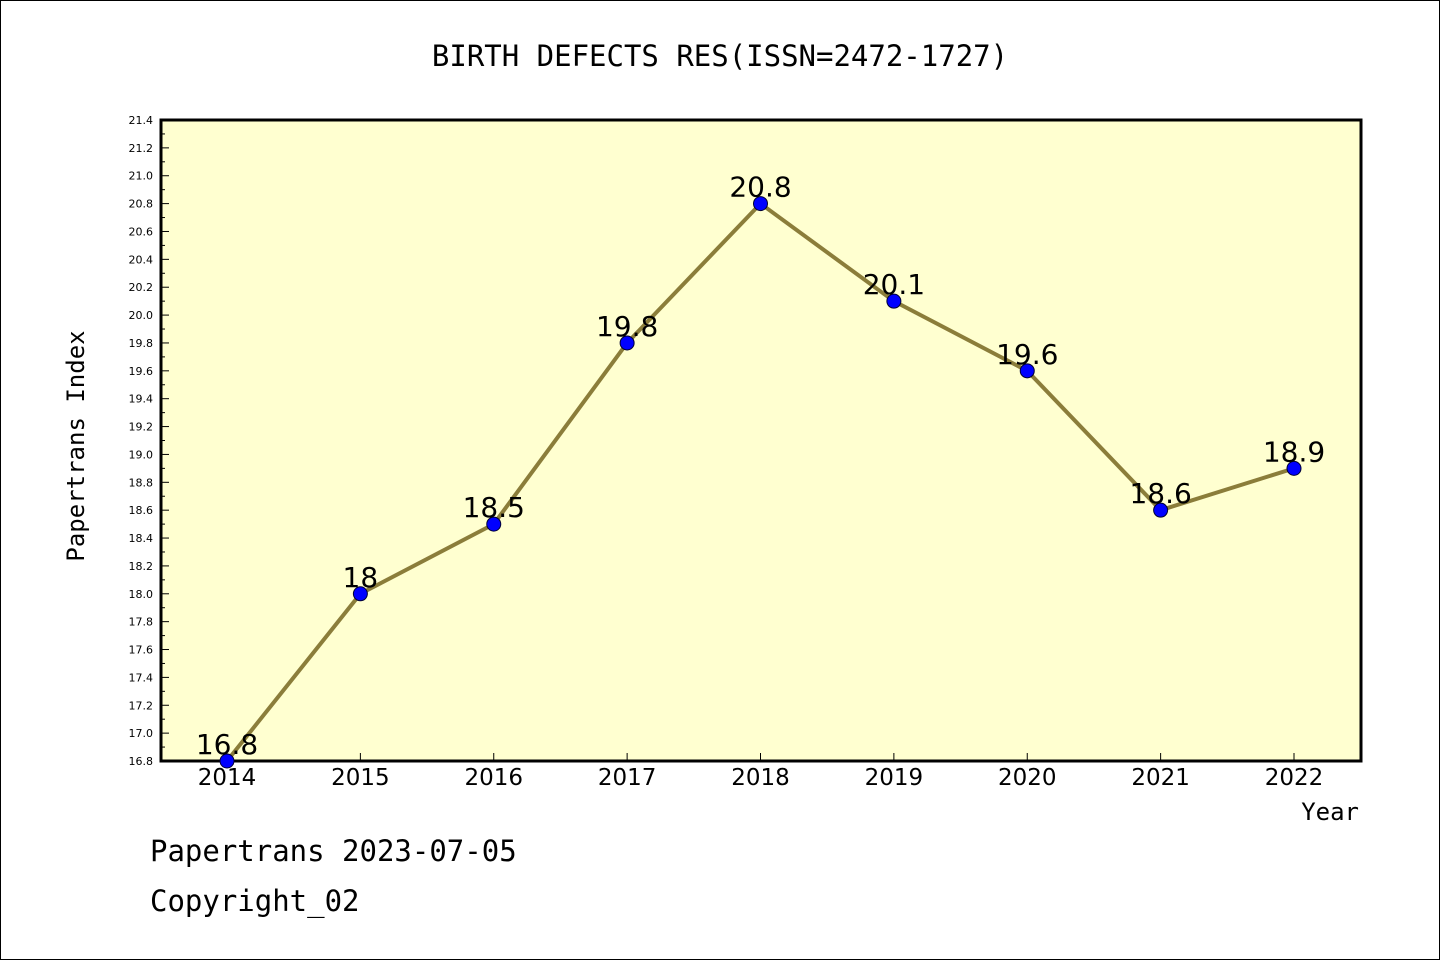  What do you see at coordinates (141, 176) in the screenshot?
I see `y-tick-label: 21.0` at bounding box center [141, 176].